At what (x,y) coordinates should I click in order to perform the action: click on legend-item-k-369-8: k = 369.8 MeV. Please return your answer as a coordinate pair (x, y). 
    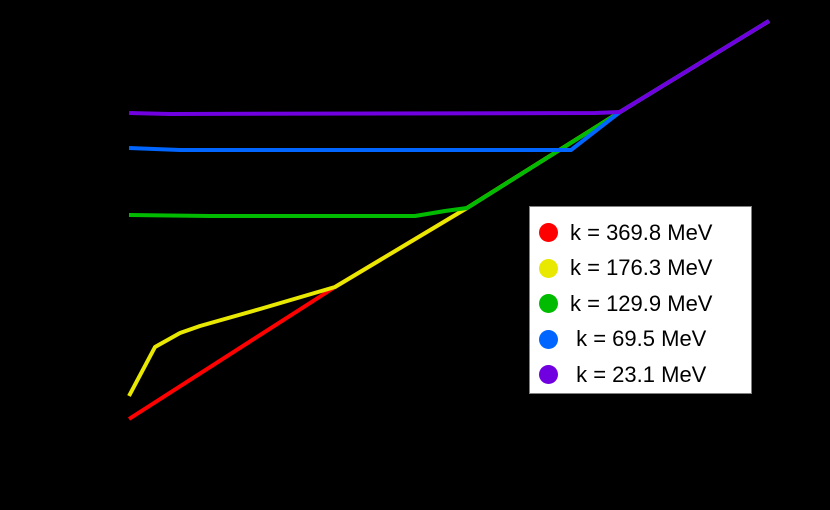
    Looking at the image, I should click on (645, 233).